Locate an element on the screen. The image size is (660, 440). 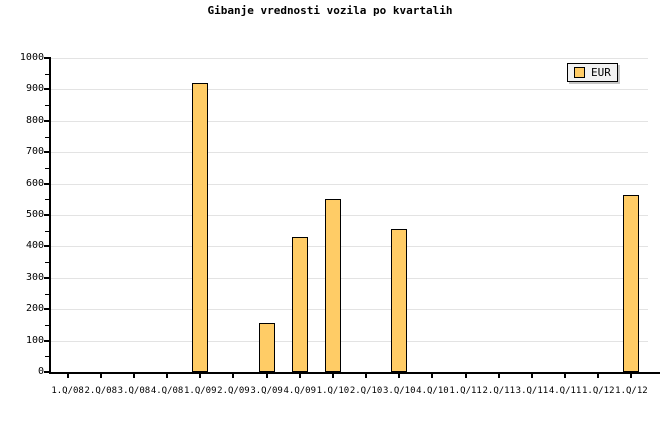
x-axis-tick-label: 4.Q/10 is located at coordinates (432, 391).